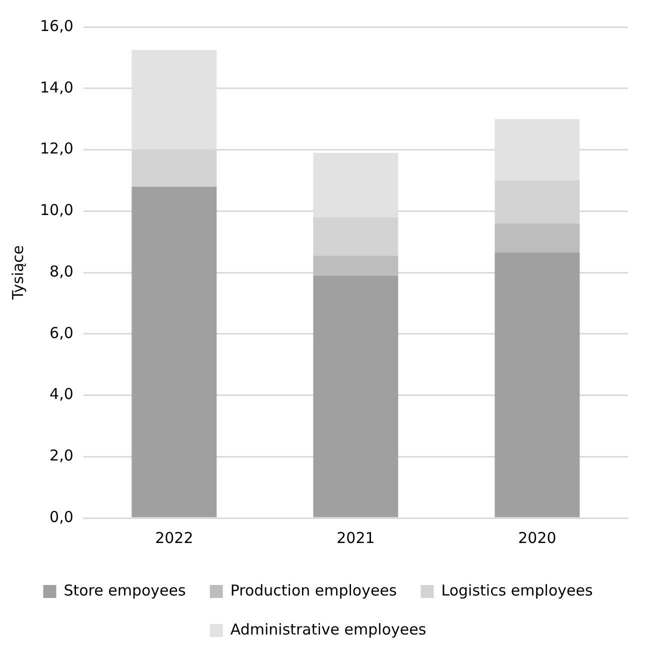 This screenshot has width=649, height=662. I want to click on y-tick-label: 8,0, so click(62, 271).